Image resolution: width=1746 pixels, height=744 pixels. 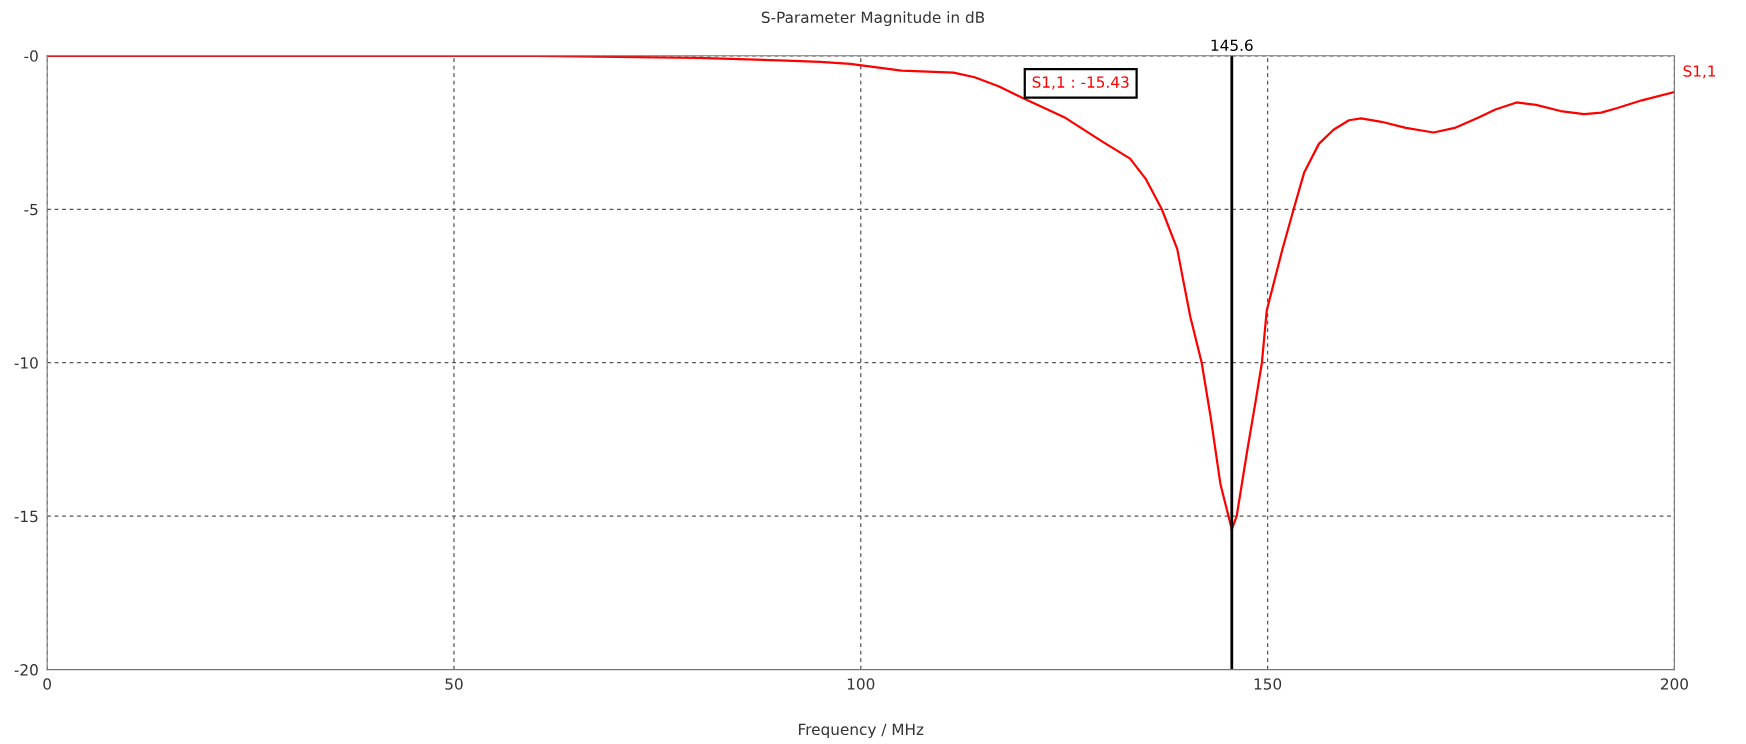 I want to click on ref-line-label: 145.6, so click(x=1232, y=45).